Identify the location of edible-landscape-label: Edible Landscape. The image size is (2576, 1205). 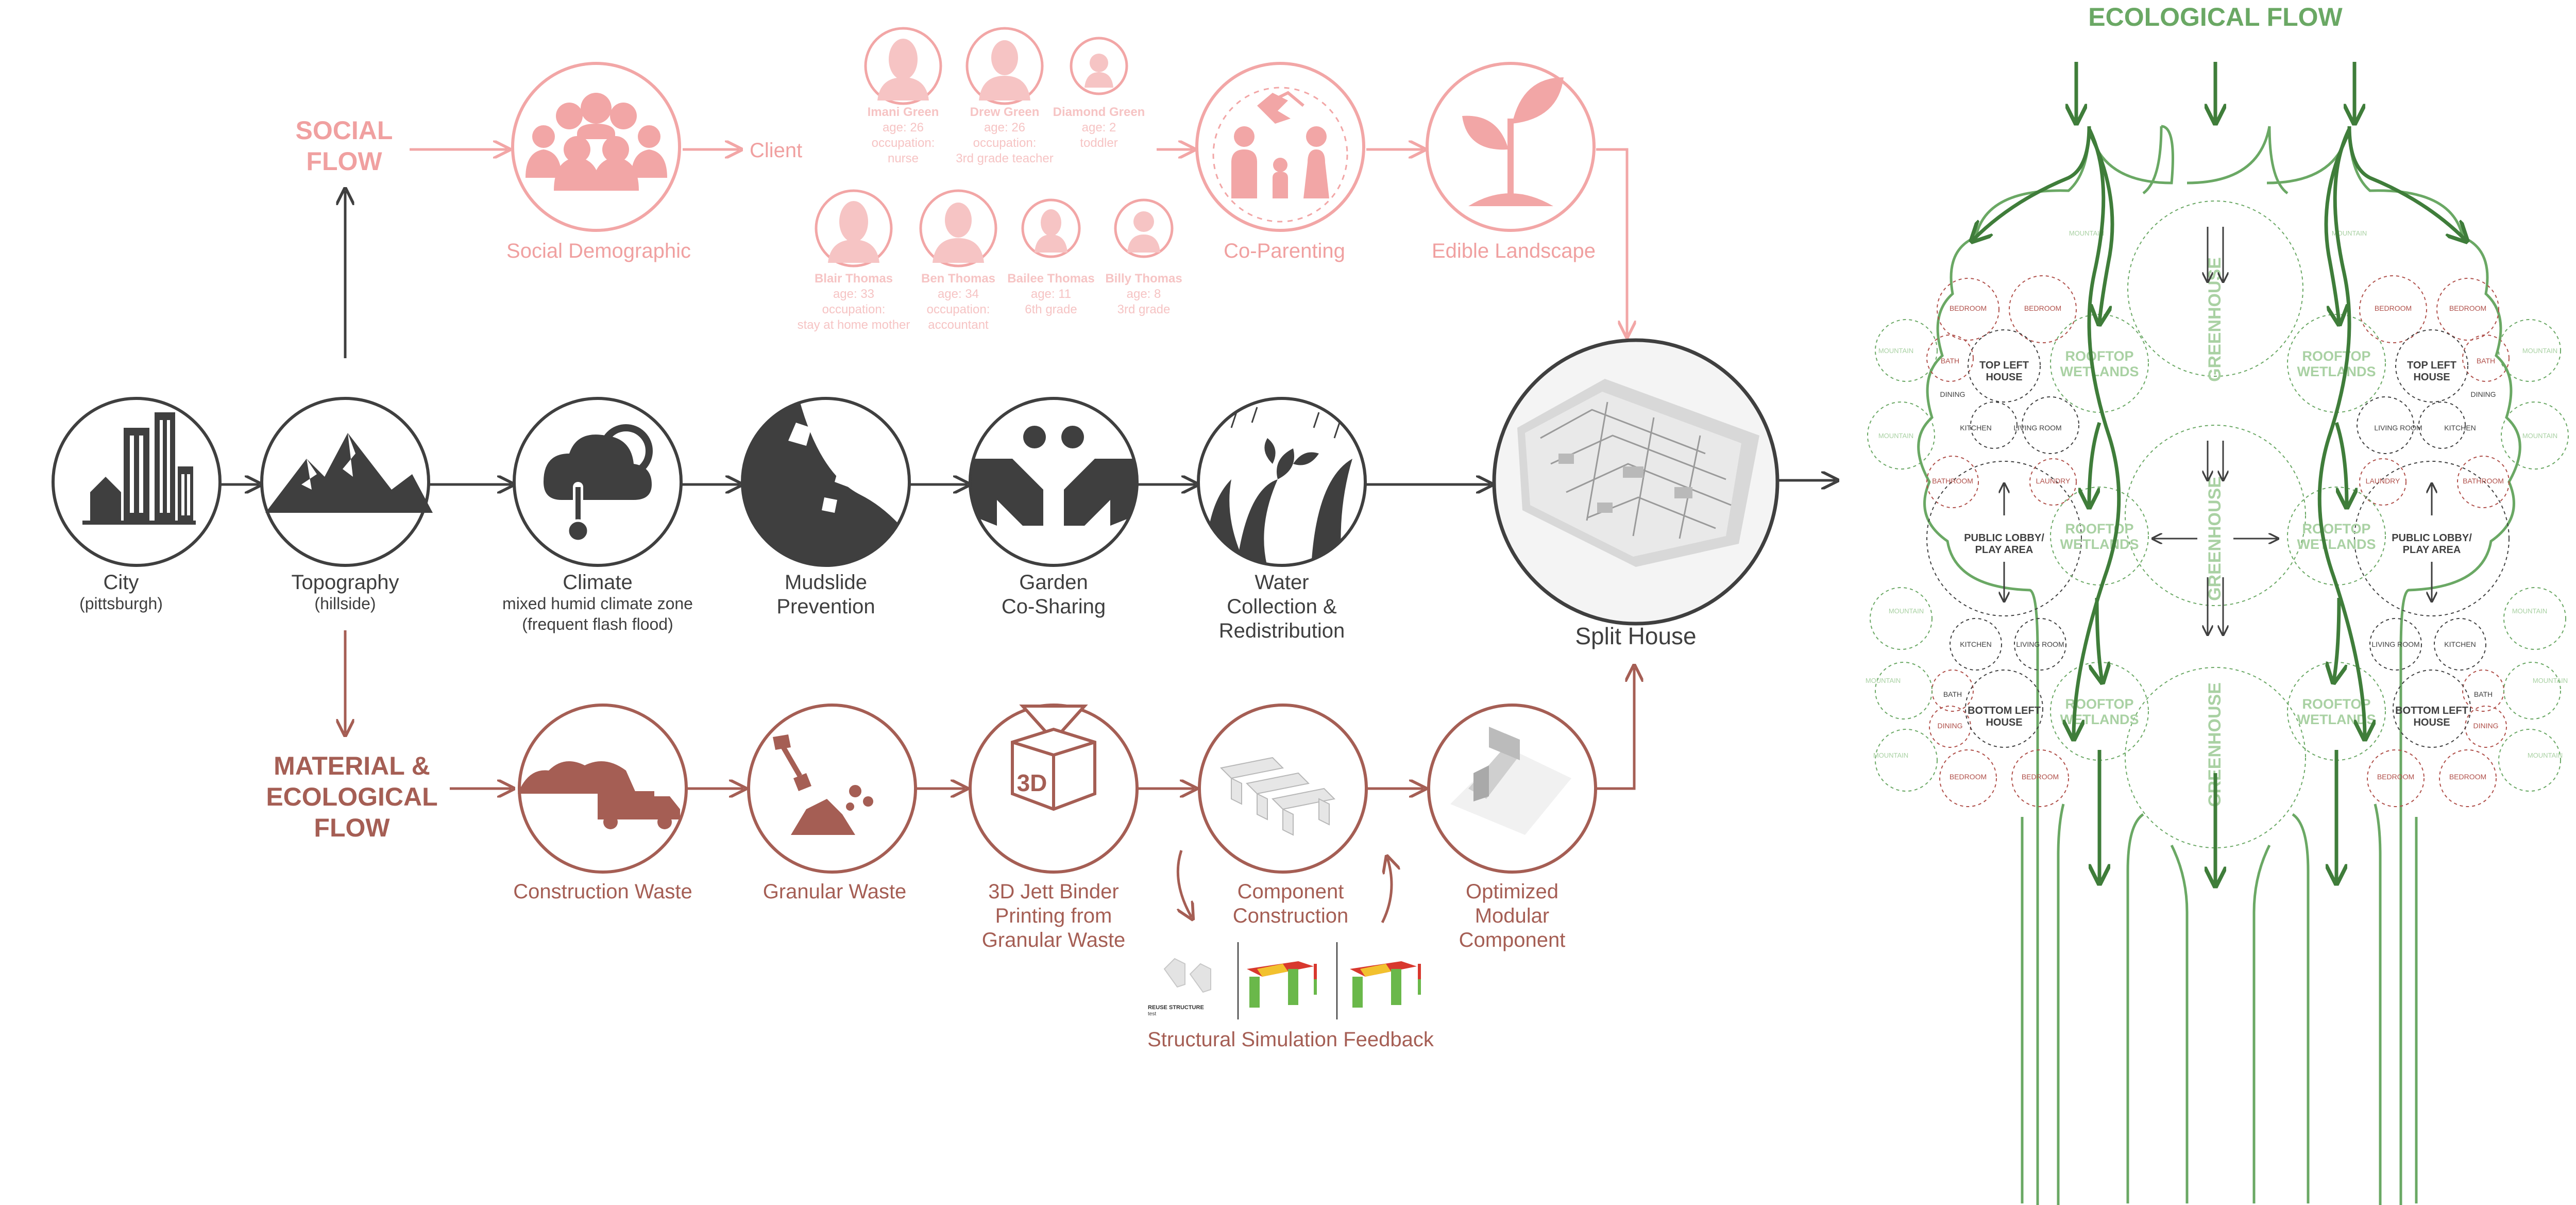
(1514, 251).